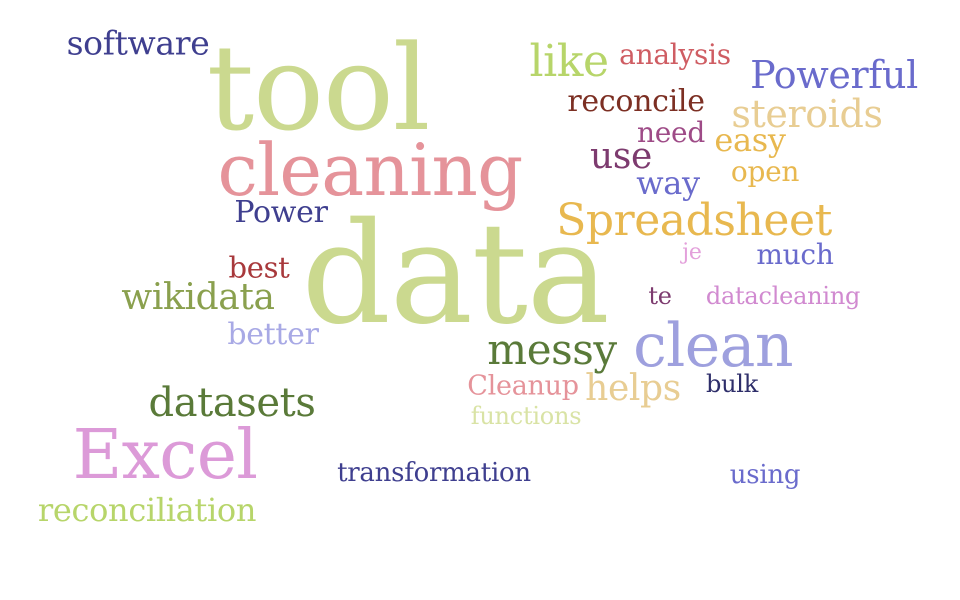 The width and height of the screenshot is (960, 600). I want to click on word-open: open, so click(765, 171).